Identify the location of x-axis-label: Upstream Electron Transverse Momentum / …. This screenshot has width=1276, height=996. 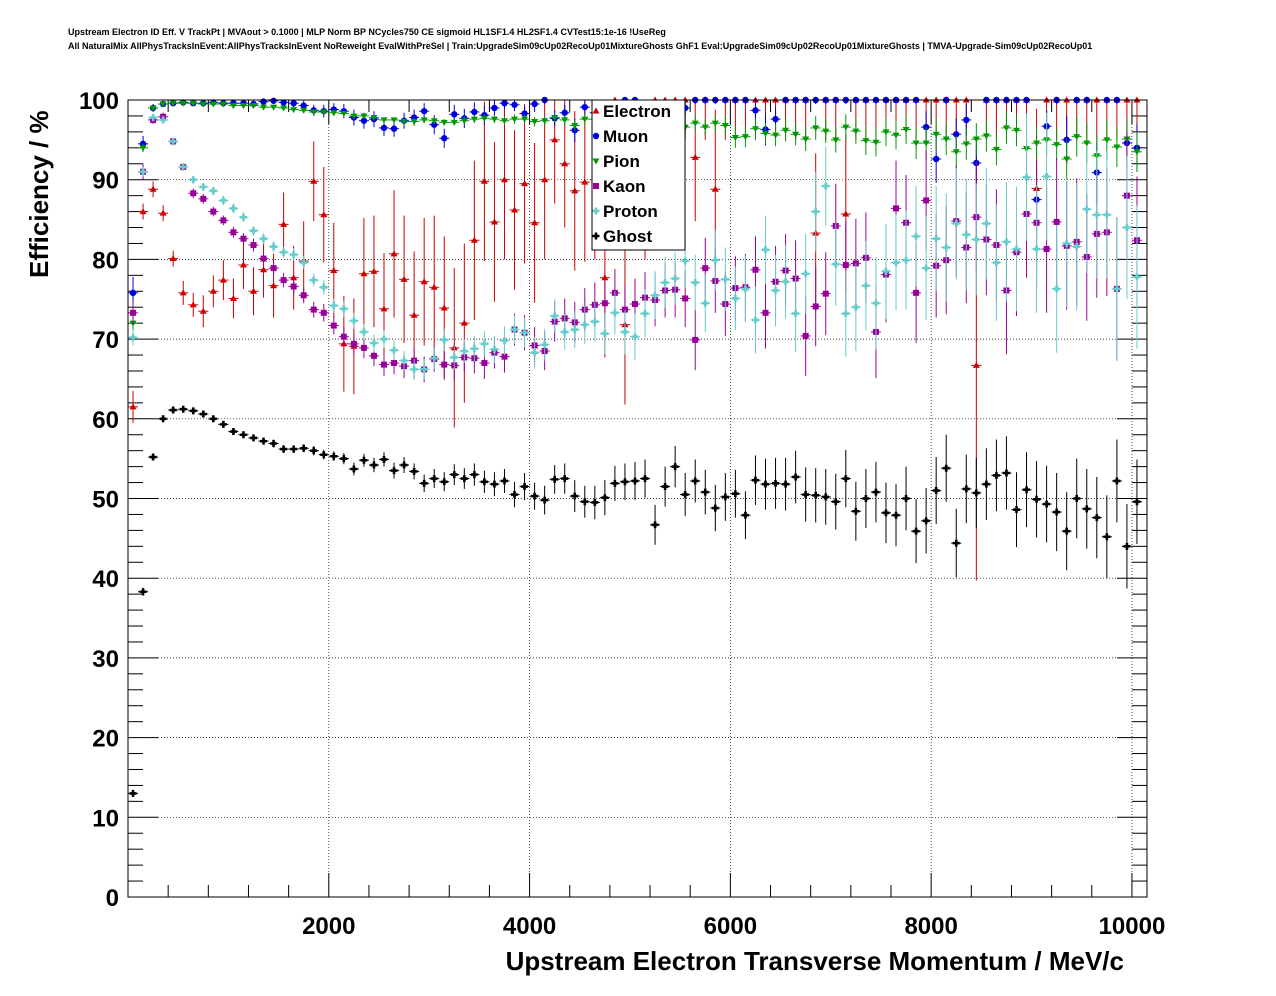
(815, 961).